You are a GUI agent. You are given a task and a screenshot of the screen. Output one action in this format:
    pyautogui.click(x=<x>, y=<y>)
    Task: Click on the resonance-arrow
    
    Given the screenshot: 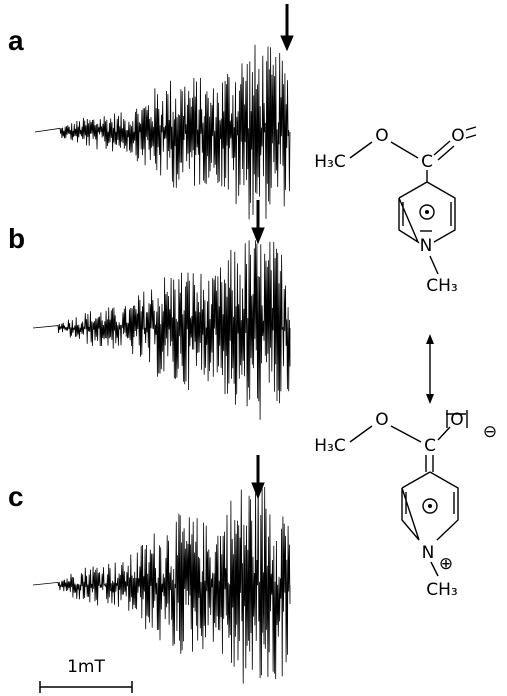 What is the action you would take?
    pyautogui.click(x=430, y=369)
    